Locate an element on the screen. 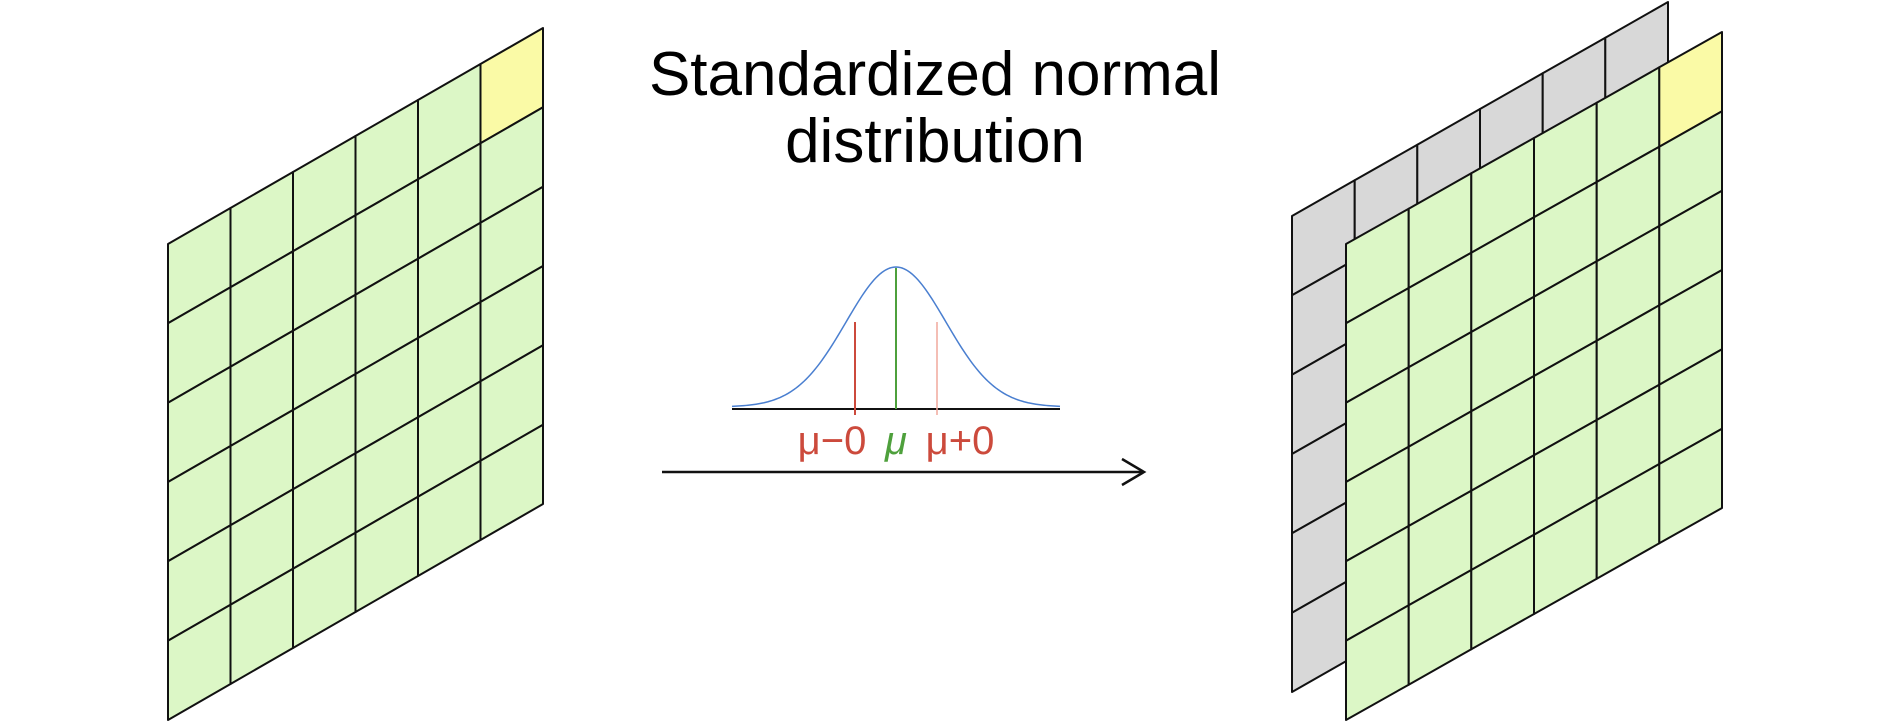 This screenshot has width=1890, height=724. bell-curve is located at coordinates (896, 337).